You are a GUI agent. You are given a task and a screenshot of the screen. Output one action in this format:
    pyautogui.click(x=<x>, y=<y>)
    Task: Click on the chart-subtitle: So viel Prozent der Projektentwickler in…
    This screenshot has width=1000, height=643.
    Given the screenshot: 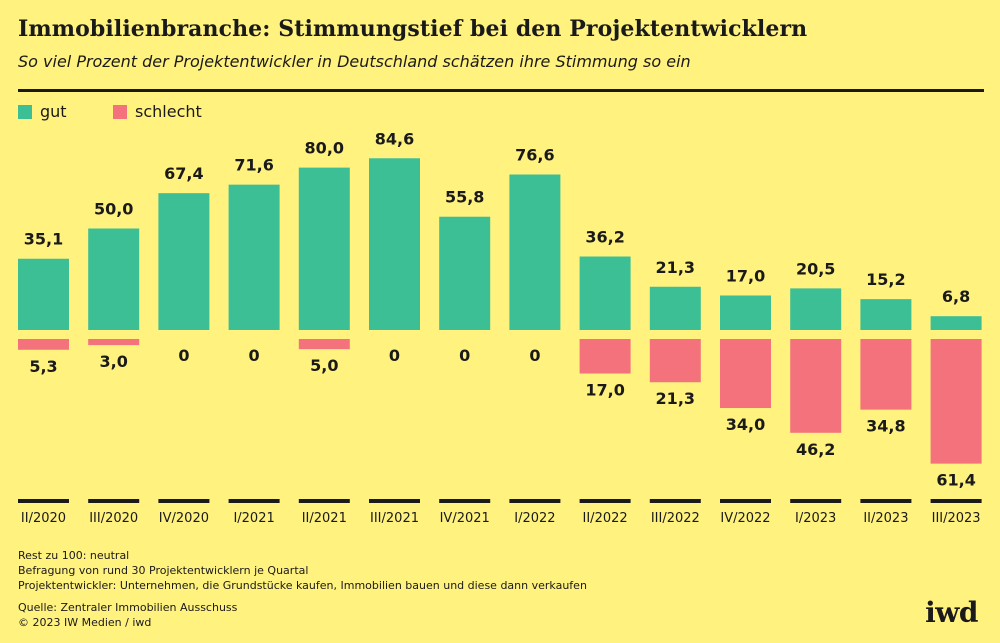 What is the action you would take?
    pyautogui.click(x=354, y=61)
    